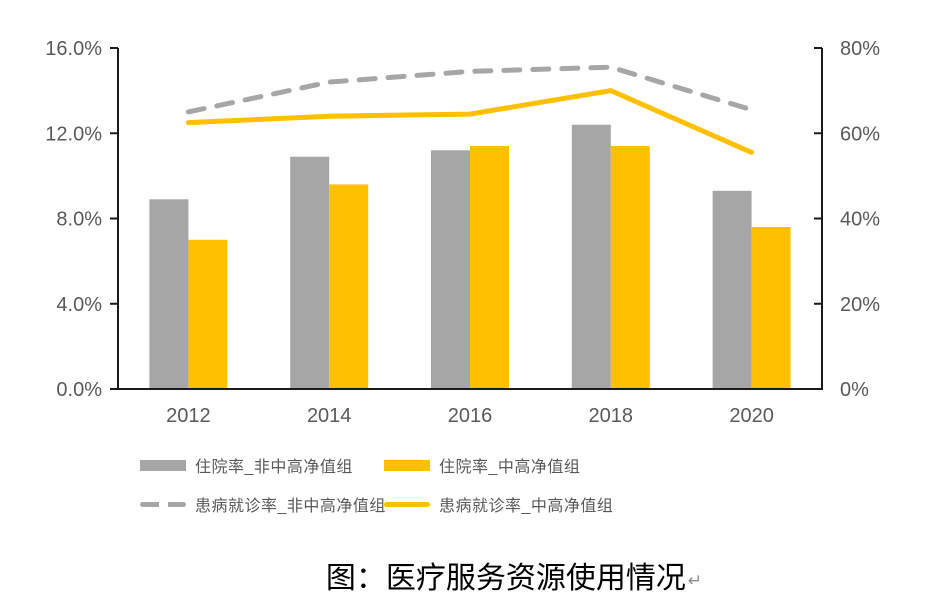  Describe the element at coordinates (860, 220) in the screenshot. I see `right-axis-tick-label: 40%` at that location.